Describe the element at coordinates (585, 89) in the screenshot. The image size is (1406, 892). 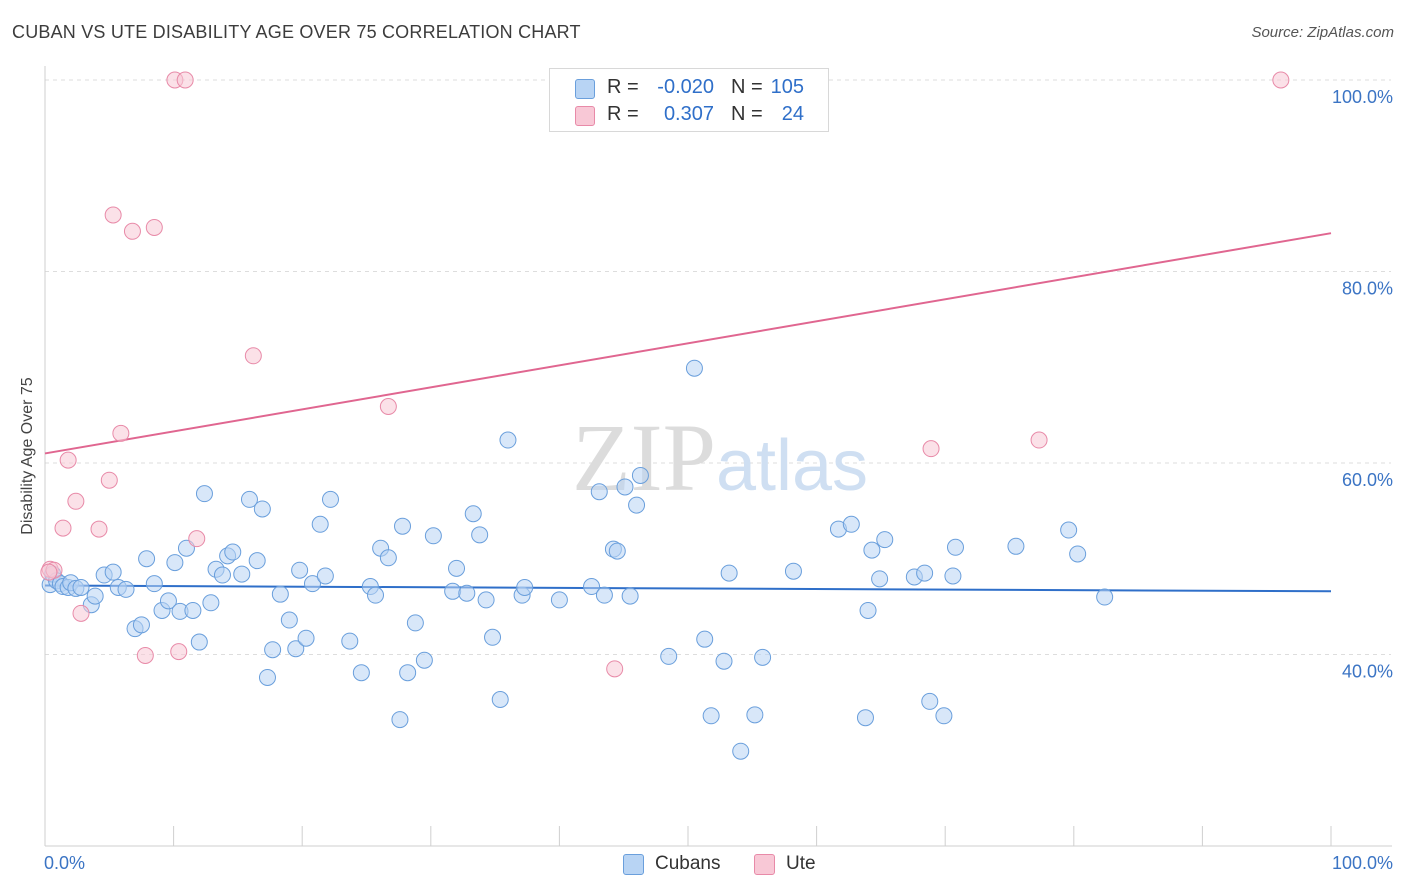
I see `cubans-swatch` at that location.